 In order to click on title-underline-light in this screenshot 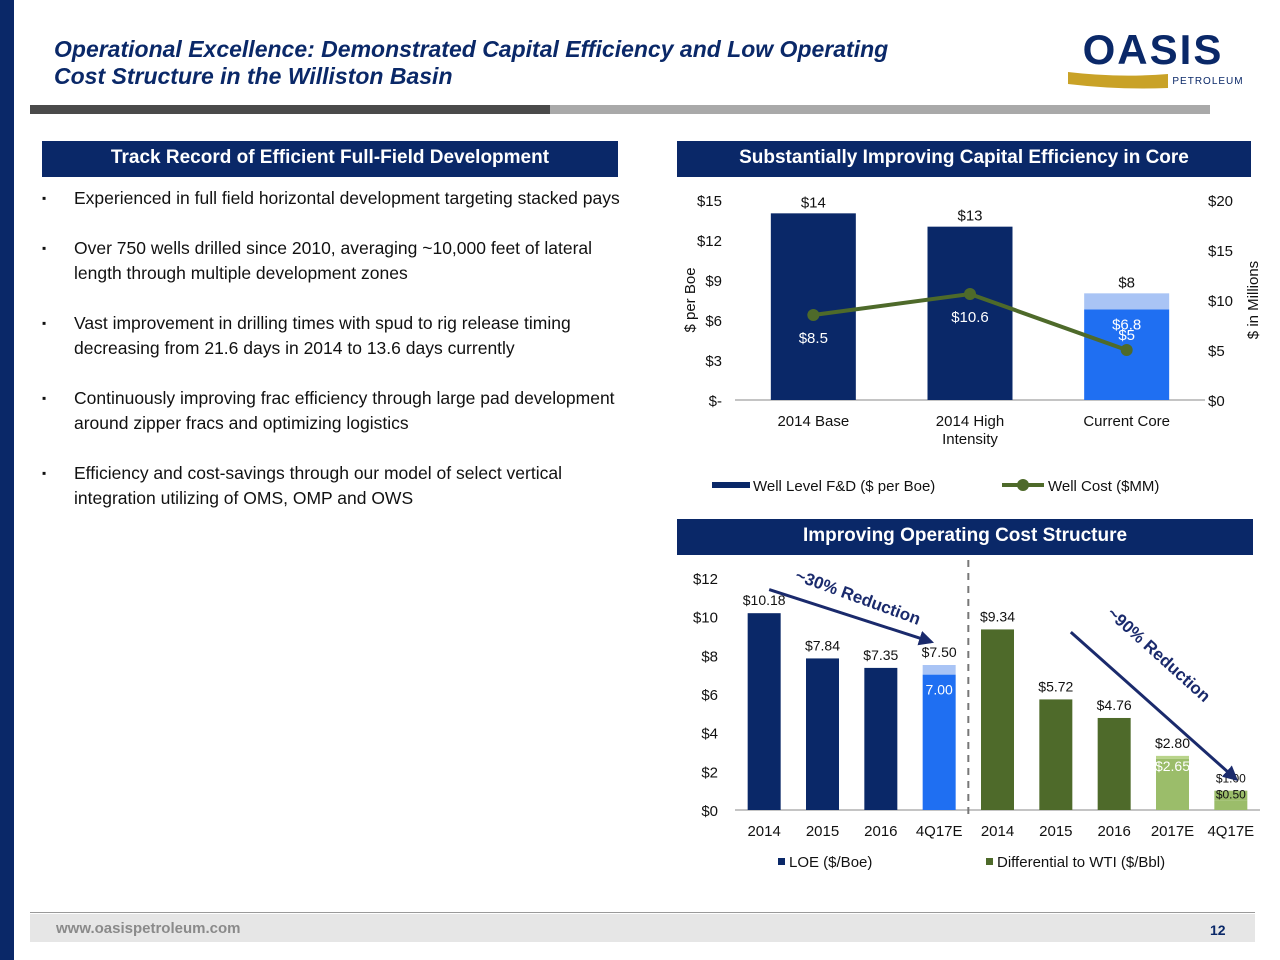, I will do `click(880, 109)`.